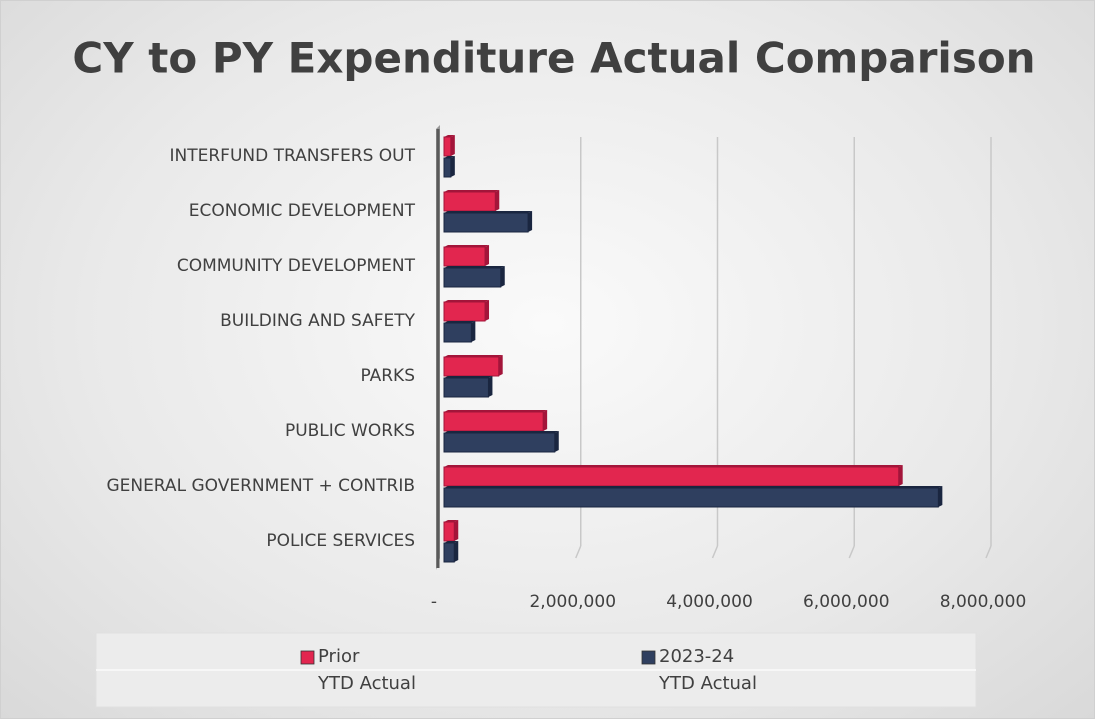 This screenshot has height=720, width=1095. What do you see at coordinates (317, 321) in the screenshot?
I see `category-label: BUILDING AND SAFETY` at bounding box center [317, 321].